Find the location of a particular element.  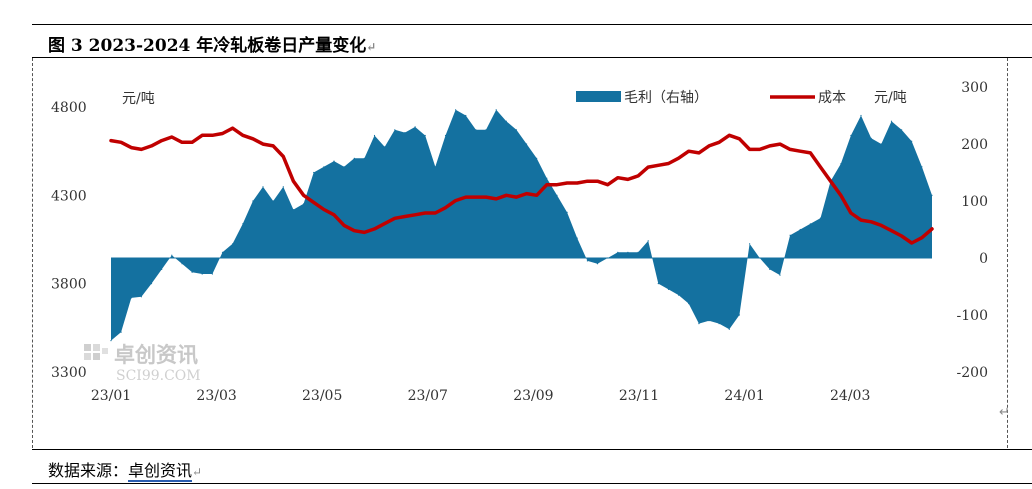

left-tick-label: 4300 is located at coordinates (69, 196).